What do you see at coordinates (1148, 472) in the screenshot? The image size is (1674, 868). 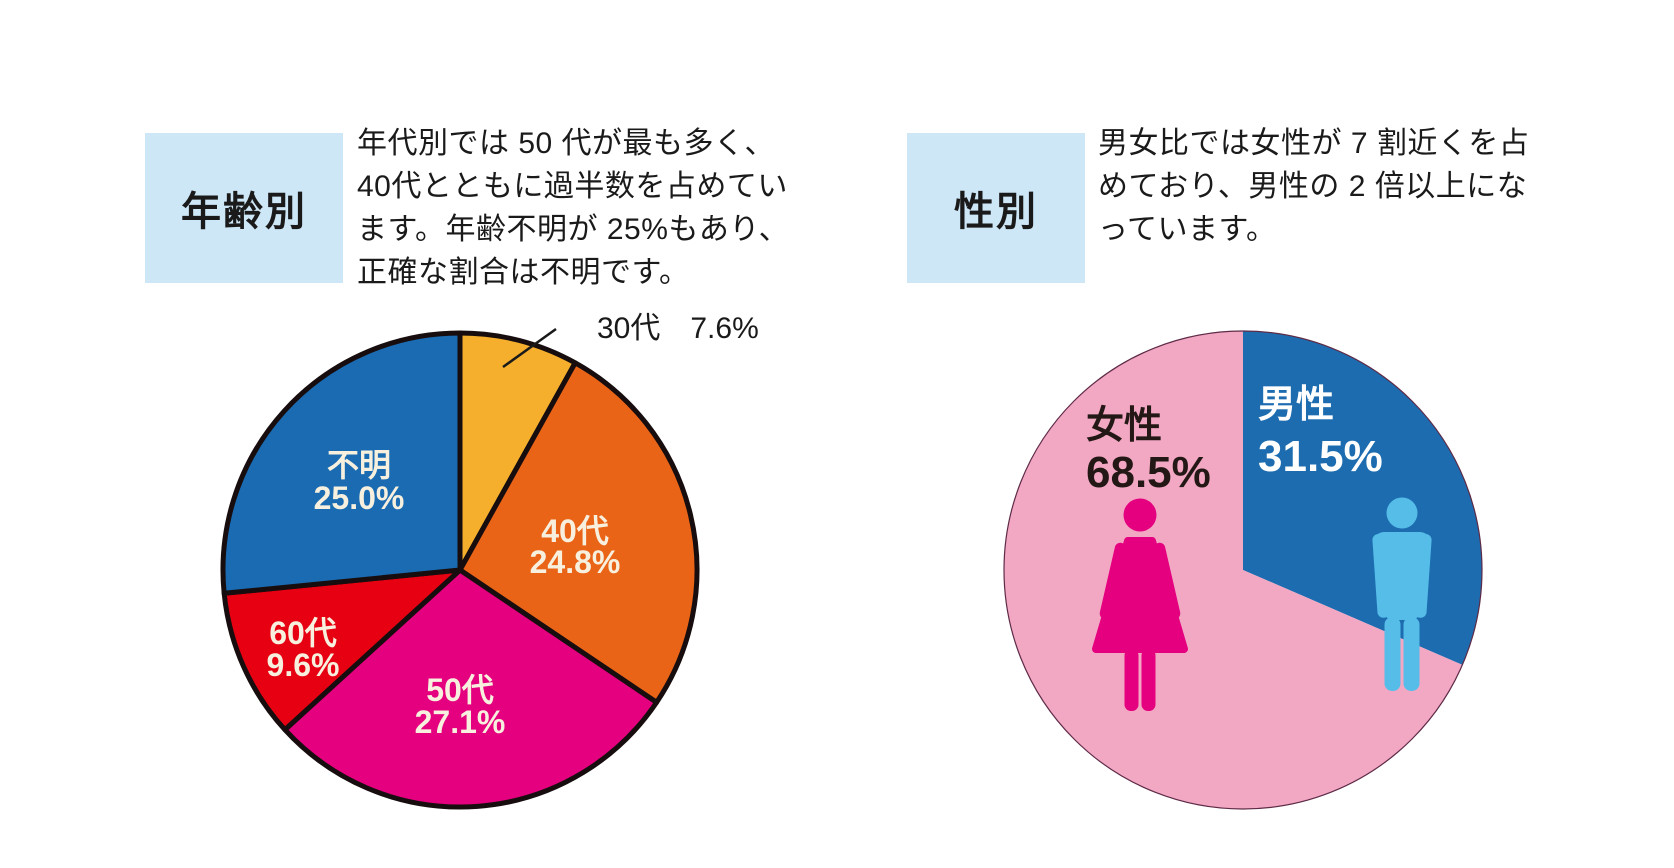 I see `gender-pie-pct-1: 68.5%` at bounding box center [1148, 472].